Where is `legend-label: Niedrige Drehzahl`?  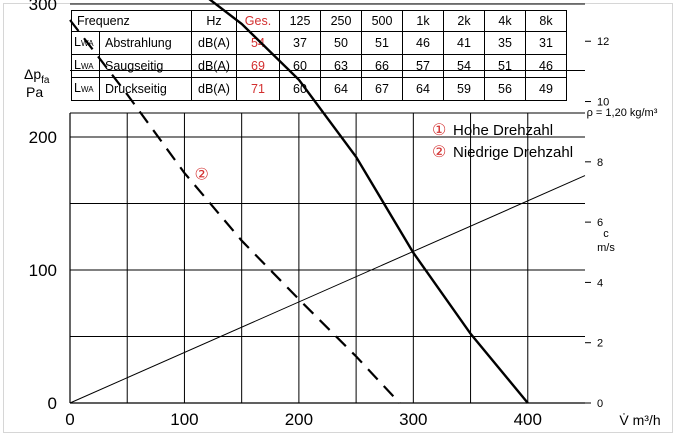
legend-label: Niedrige Drehzahl is located at coordinates (513, 152).